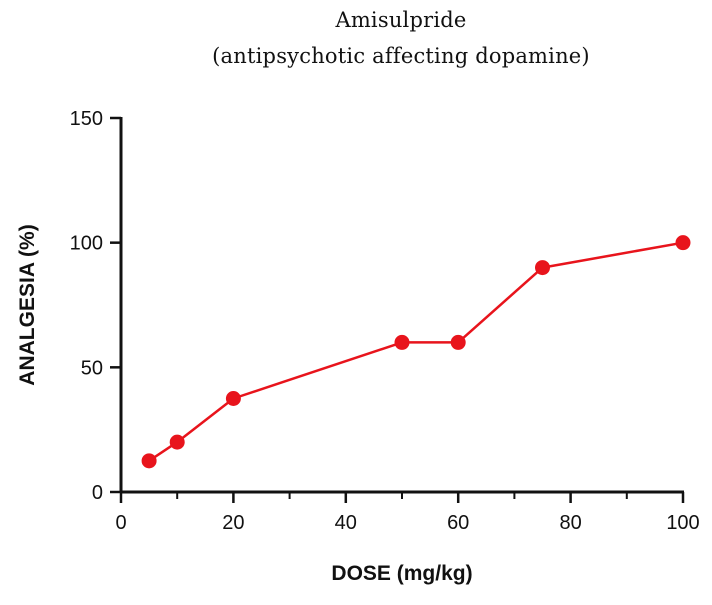 The height and width of the screenshot is (605, 712). Describe the element at coordinates (401, 56) in the screenshot. I see `chart-subtitle: (antipsychotic affecting dopamine)` at that location.